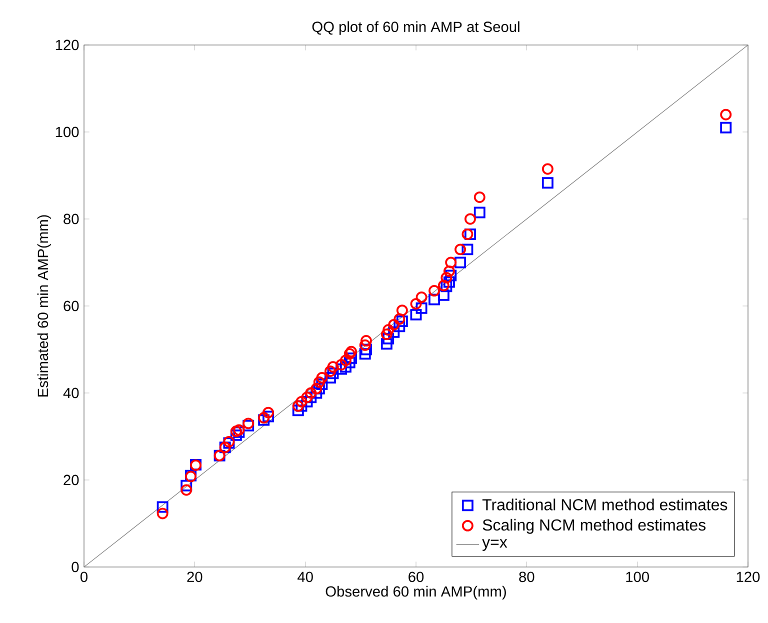 The image size is (768, 623). I want to click on y-tick-label: 20, so click(71, 480).